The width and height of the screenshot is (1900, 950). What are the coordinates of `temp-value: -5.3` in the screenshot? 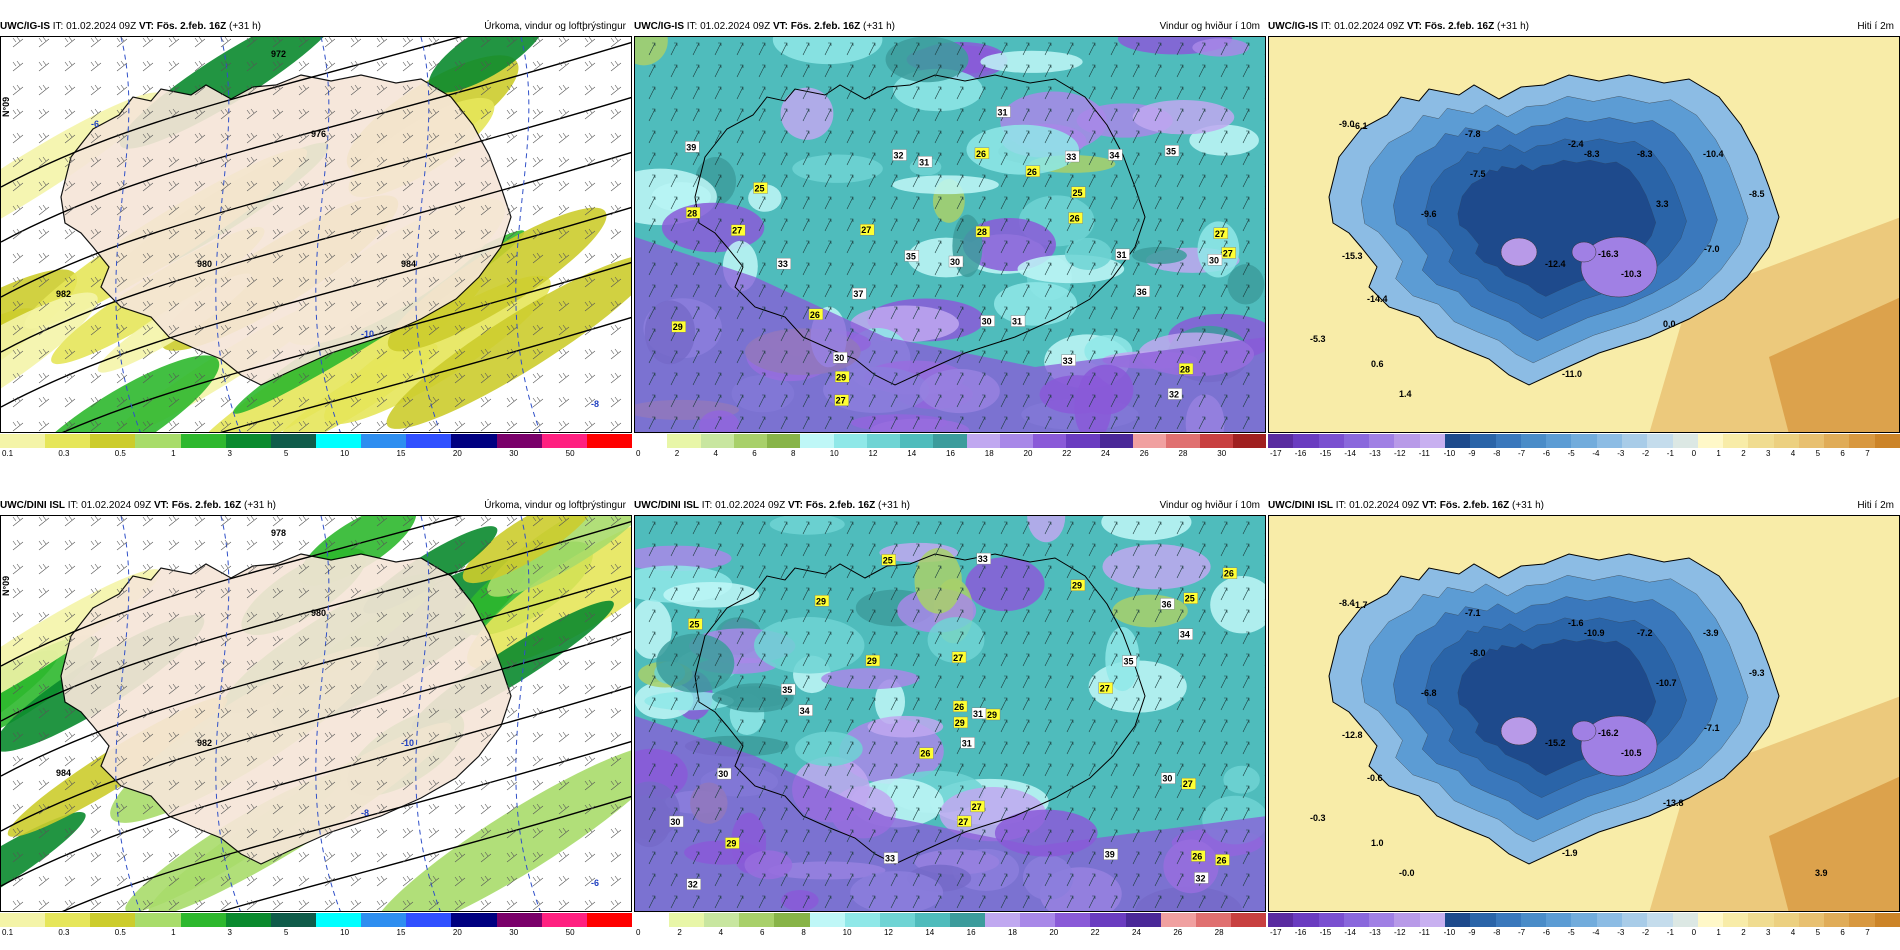 It's located at (1318, 339).